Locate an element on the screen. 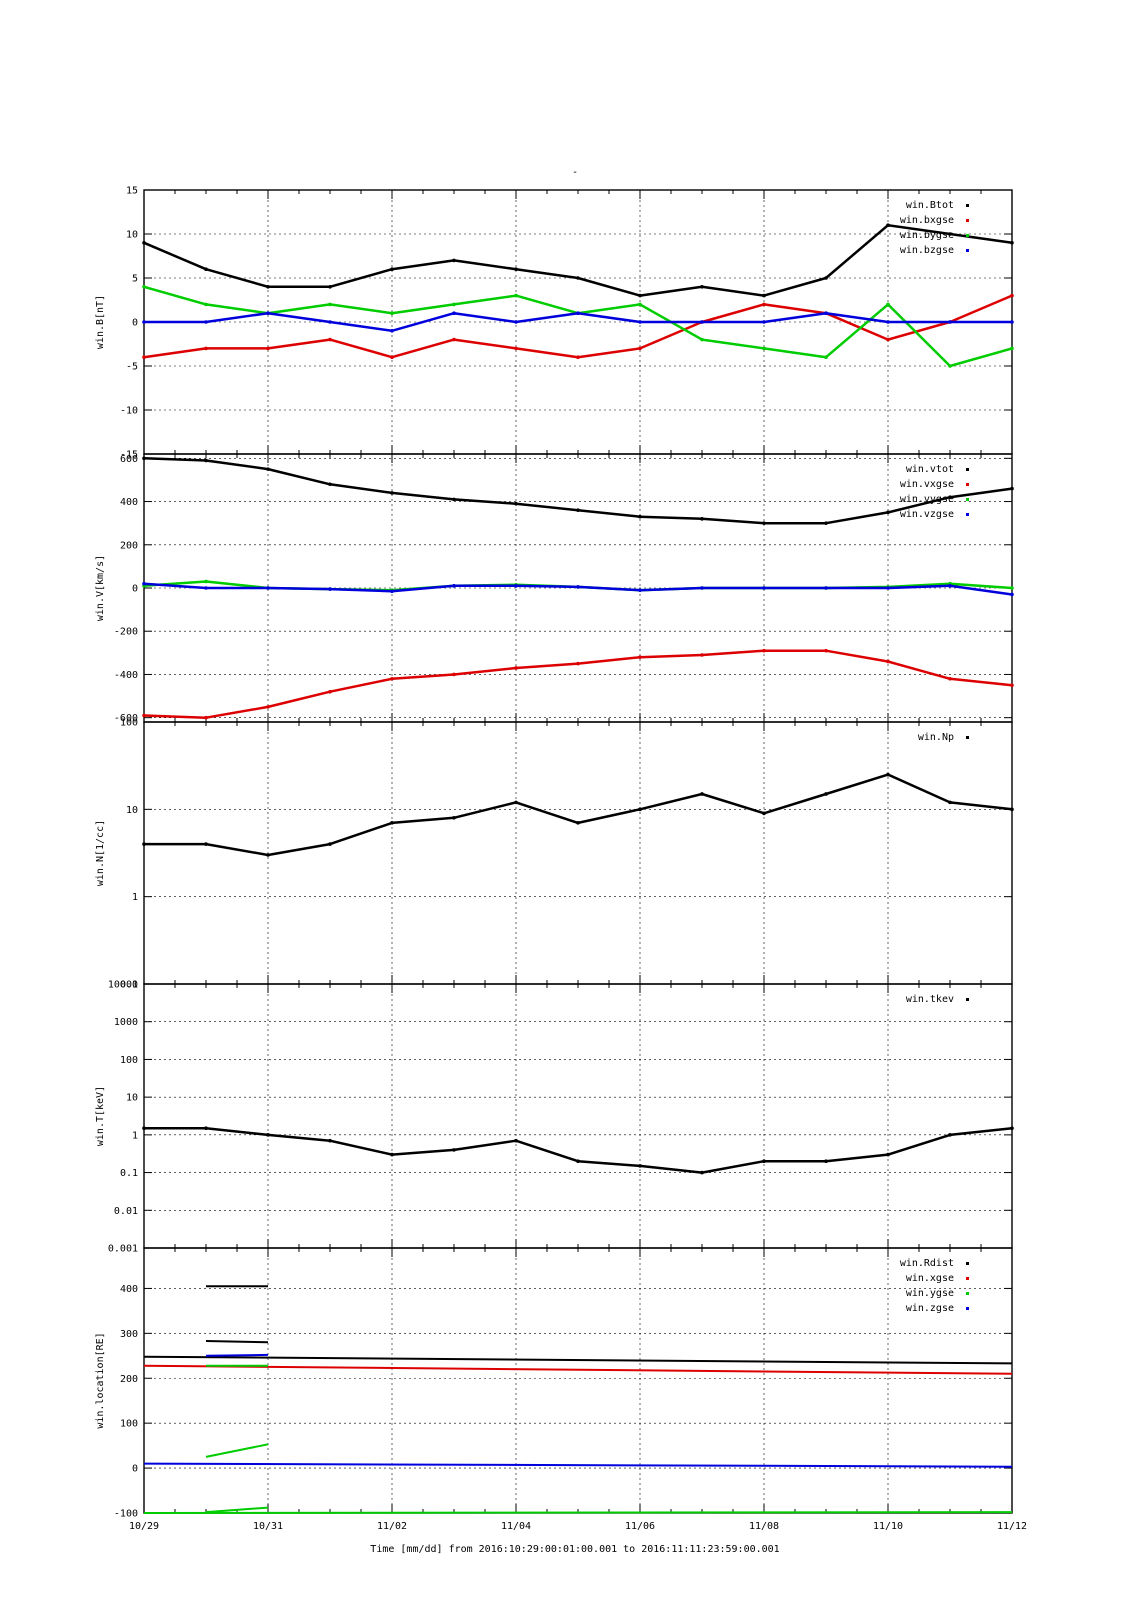 The width and height of the screenshot is (1131, 1600). y-tick-label: 10 is located at coordinates (132, 235).